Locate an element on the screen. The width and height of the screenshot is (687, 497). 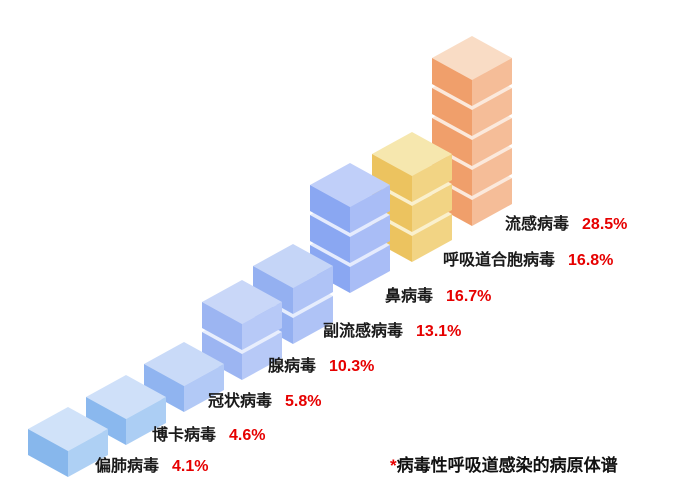
category-label-row: 副流感病毒 13.1% is located at coordinates (392, 332).